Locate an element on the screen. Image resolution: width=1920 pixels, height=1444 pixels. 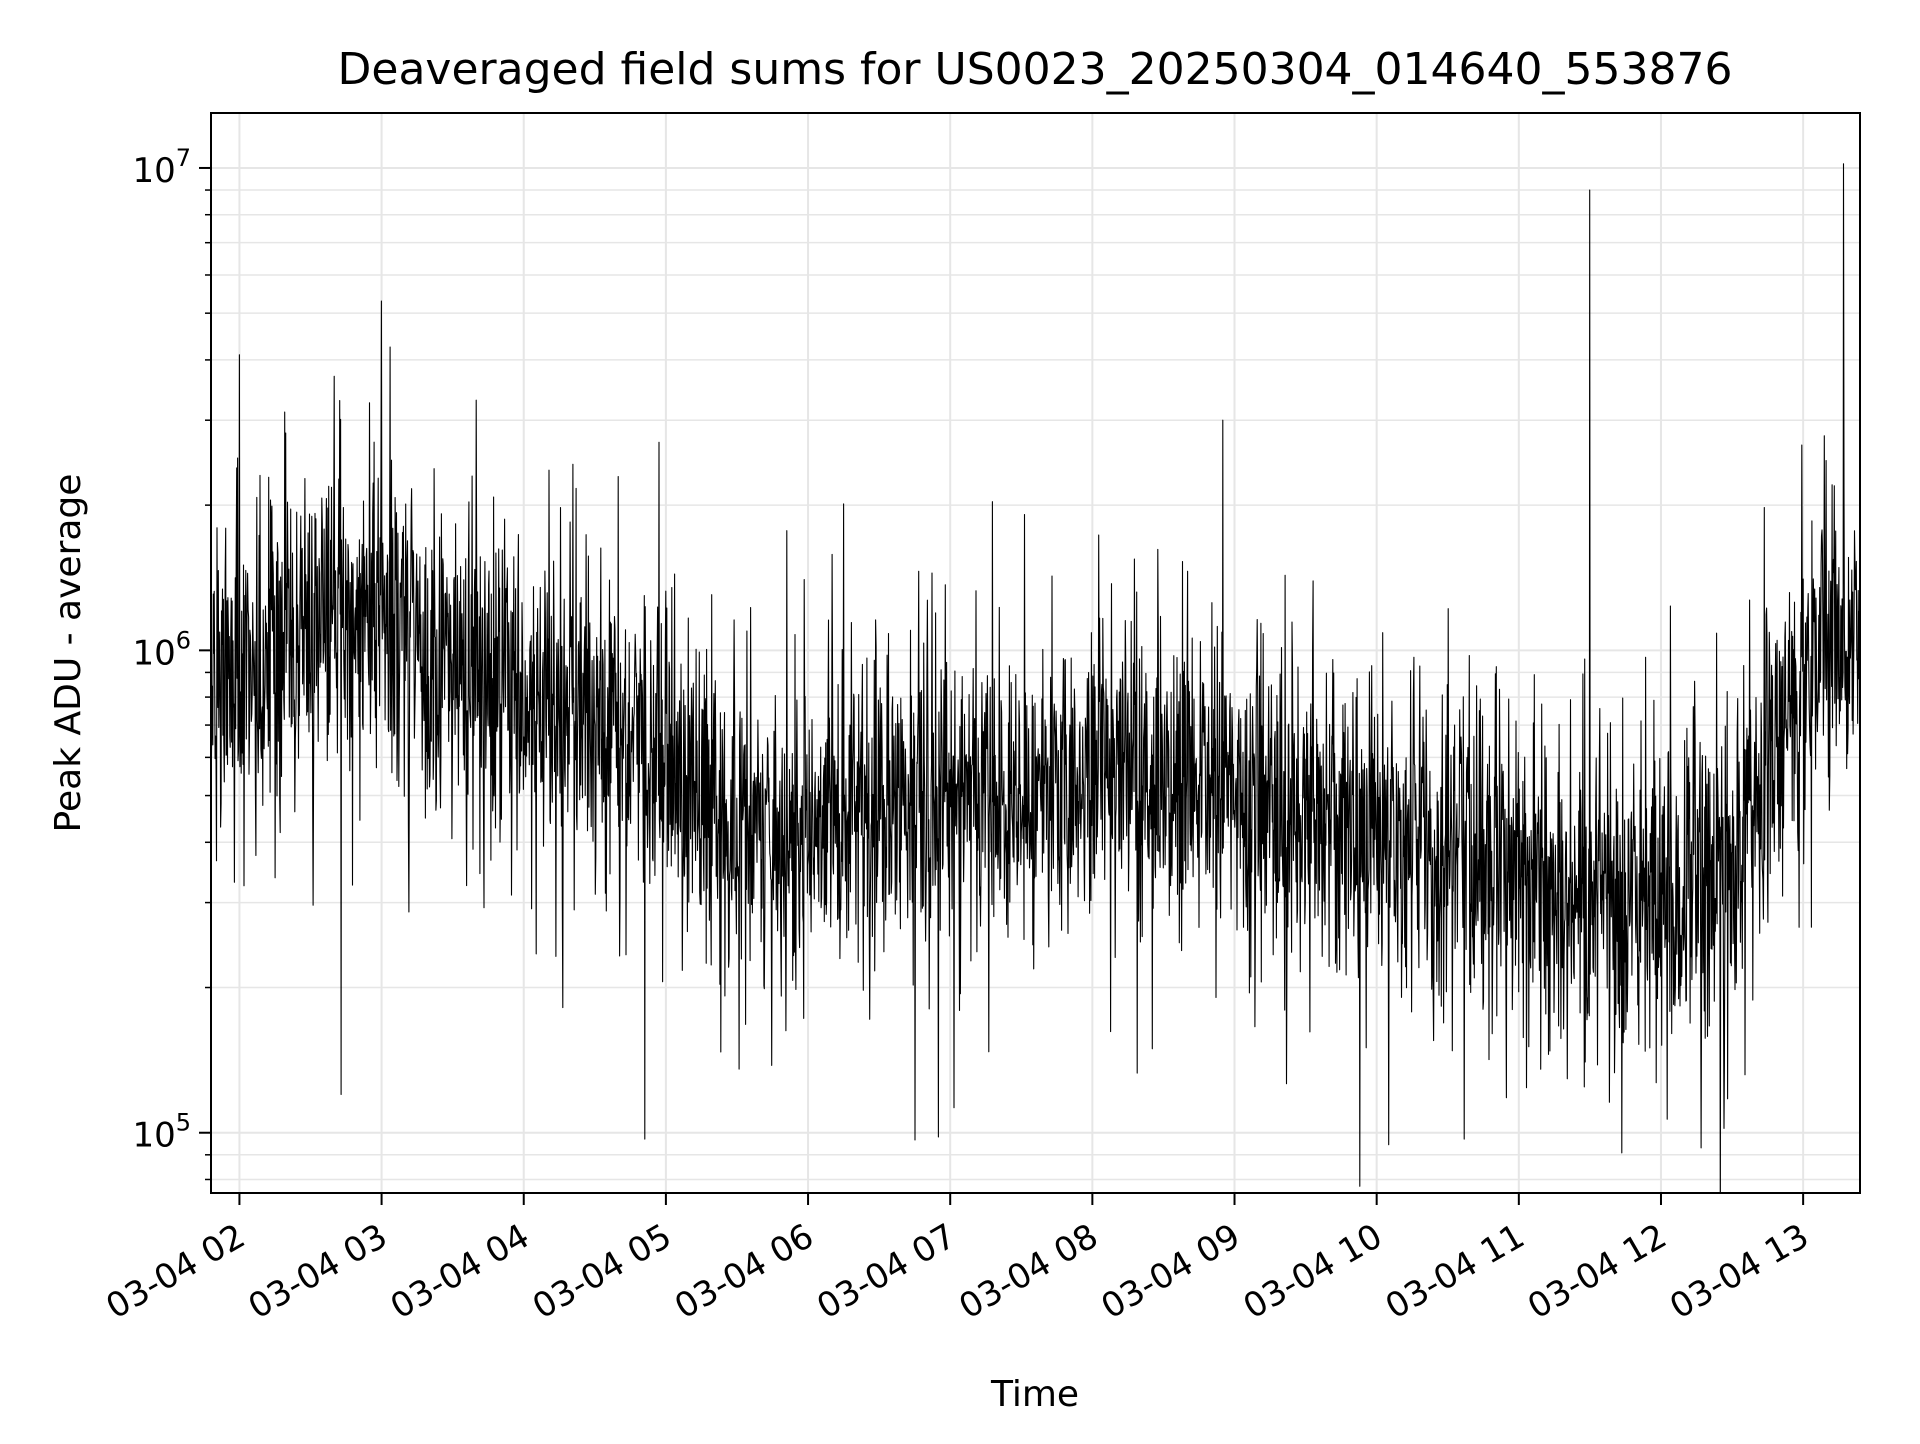
x-axis-label: Time is located at coordinates (1034, 1394).